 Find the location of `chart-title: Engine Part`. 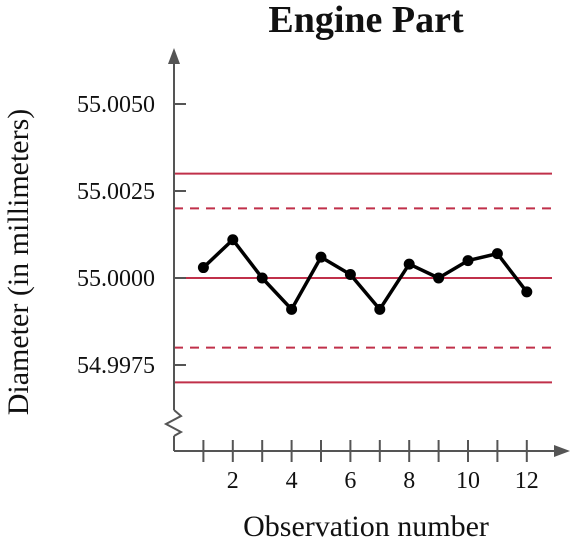

chart-title: Engine Part is located at coordinates (366, 20).